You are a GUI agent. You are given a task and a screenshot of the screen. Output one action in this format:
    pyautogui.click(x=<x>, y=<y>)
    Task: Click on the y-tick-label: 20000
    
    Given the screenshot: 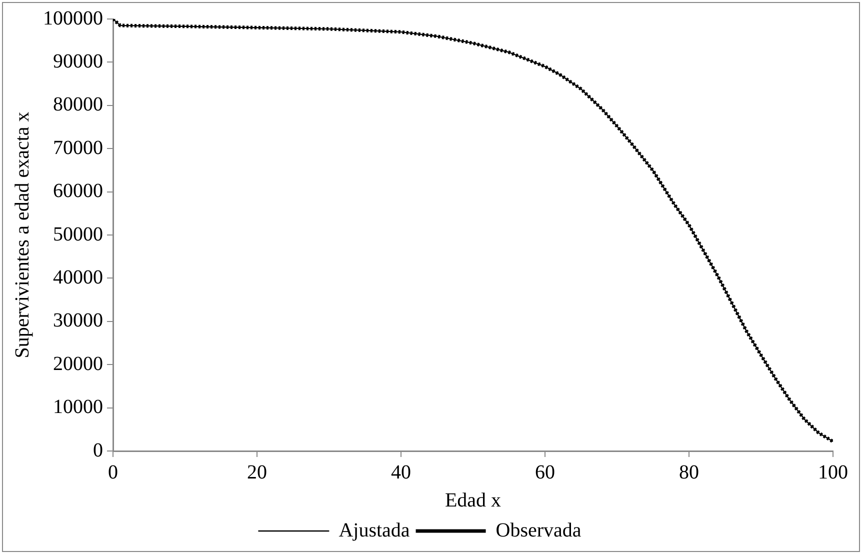 What is the action you would take?
    pyautogui.click(x=78, y=363)
    